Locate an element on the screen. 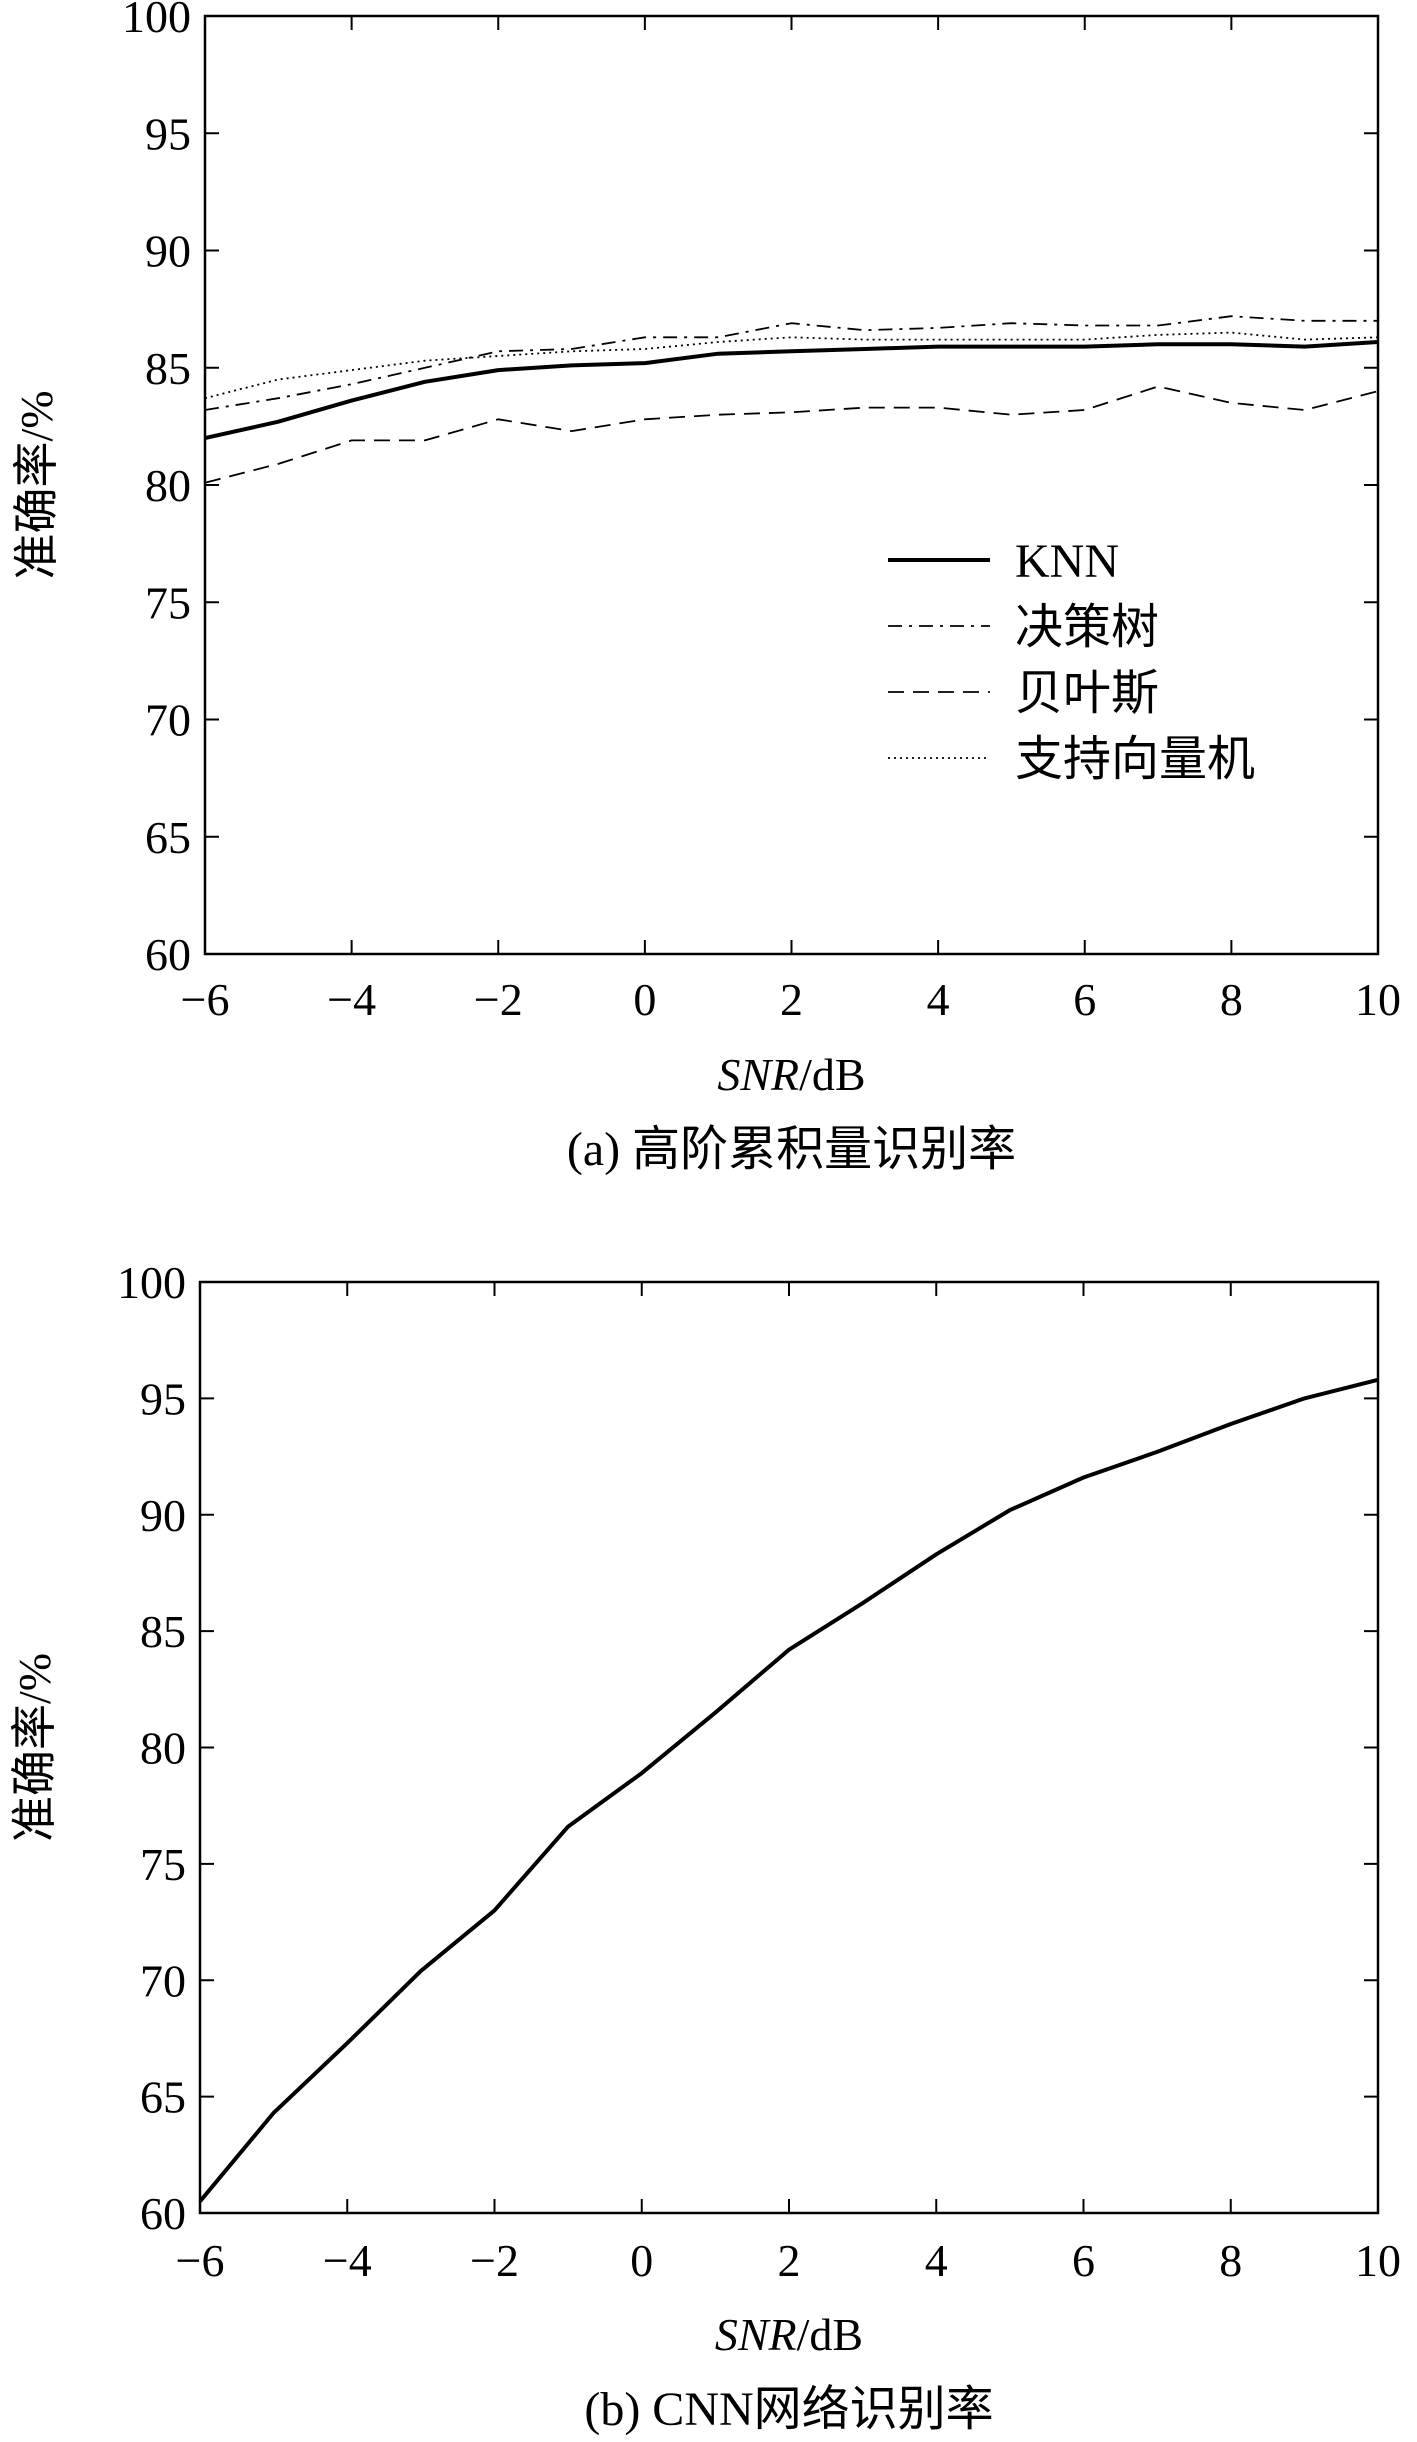  chart-caption: (b) CNN网络识别率 is located at coordinates (788, 2409).